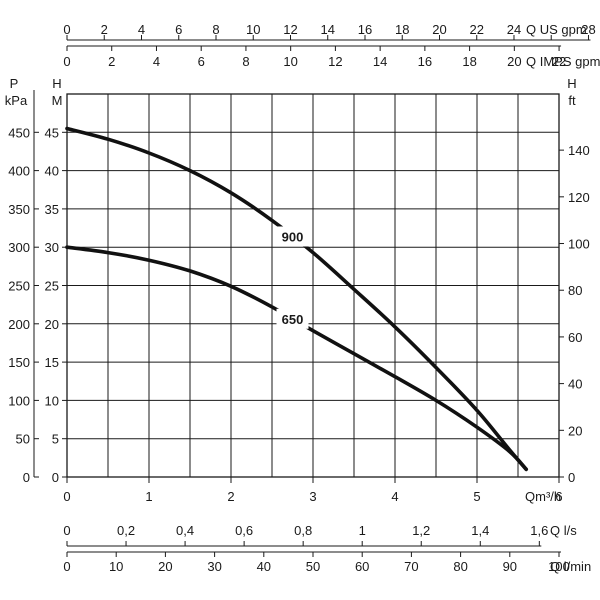 This screenshot has width=600, height=600. I want to click on m-tick-label: 40, so click(52, 171).